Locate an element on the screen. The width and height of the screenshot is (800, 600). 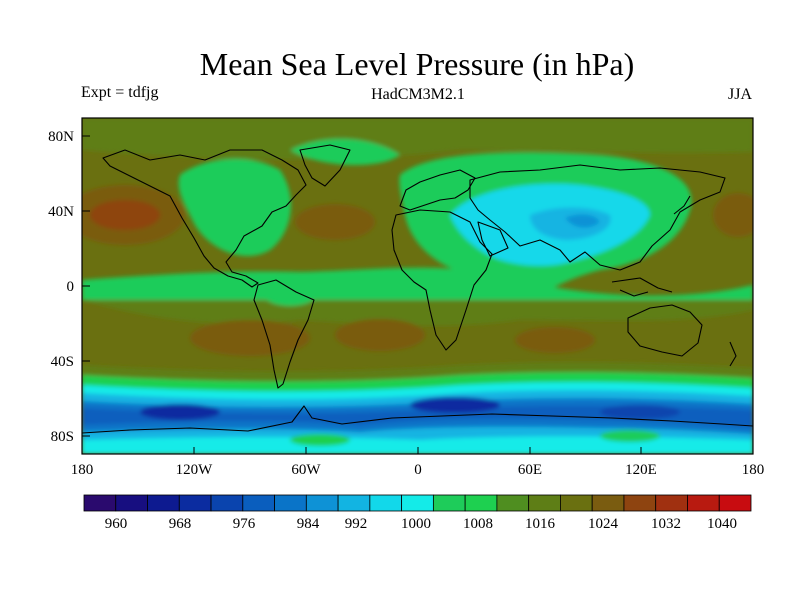
colorbar-label: 992 is located at coordinates (356, 524).